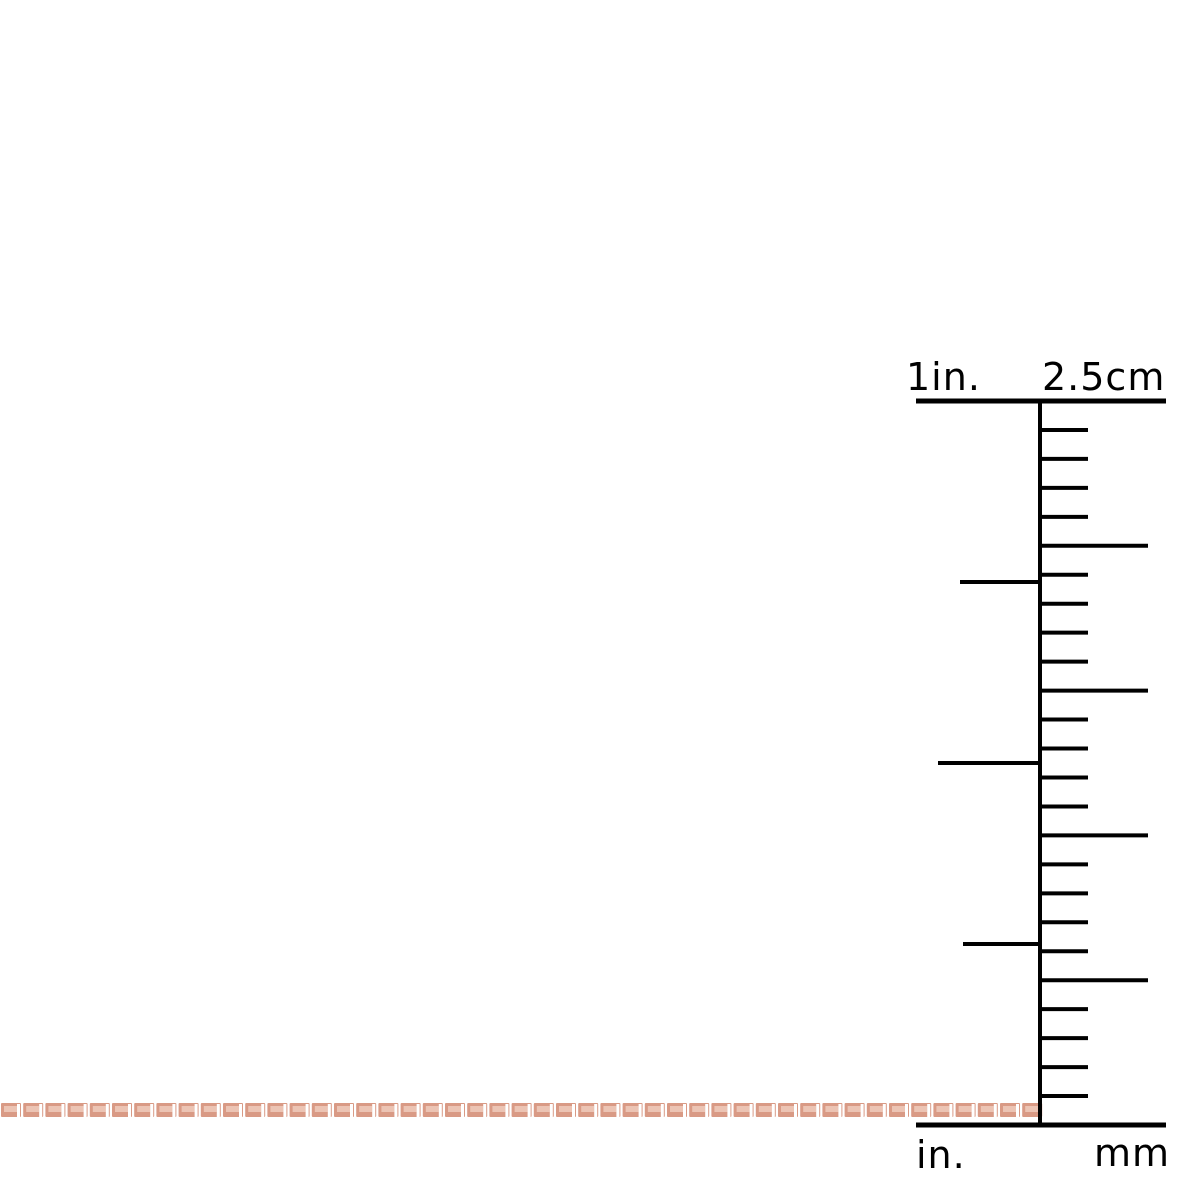  What do you see at coordinates (1104, 377) in the screenshot?
I see `cm-label-top: 2.5cm` at bounding box center [1104, 377].